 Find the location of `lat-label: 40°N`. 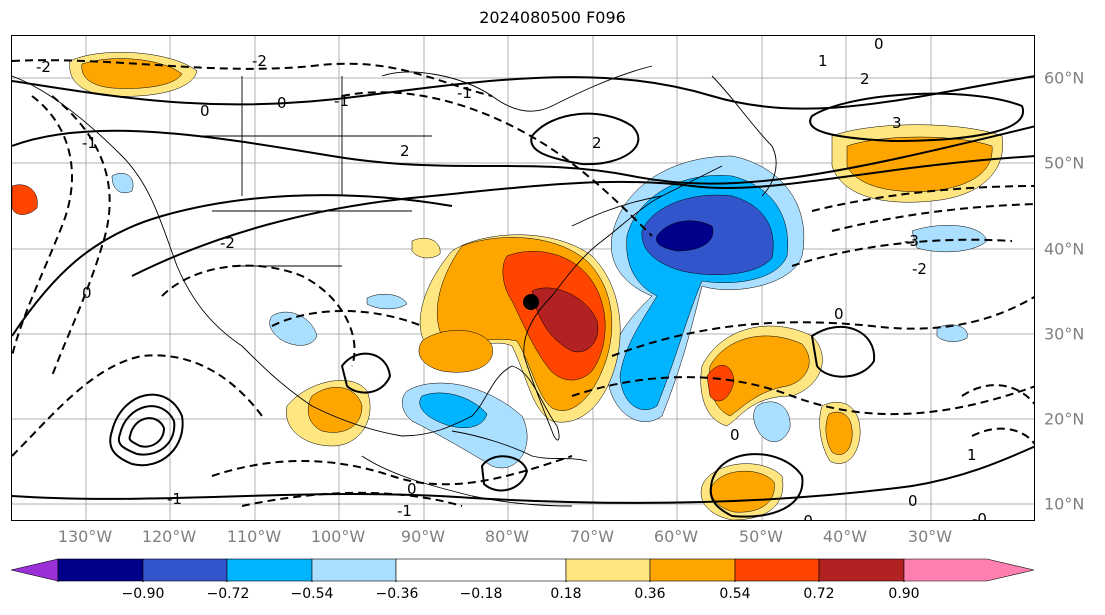

lat-label: 40°N is located at coordinates (1064, 249).